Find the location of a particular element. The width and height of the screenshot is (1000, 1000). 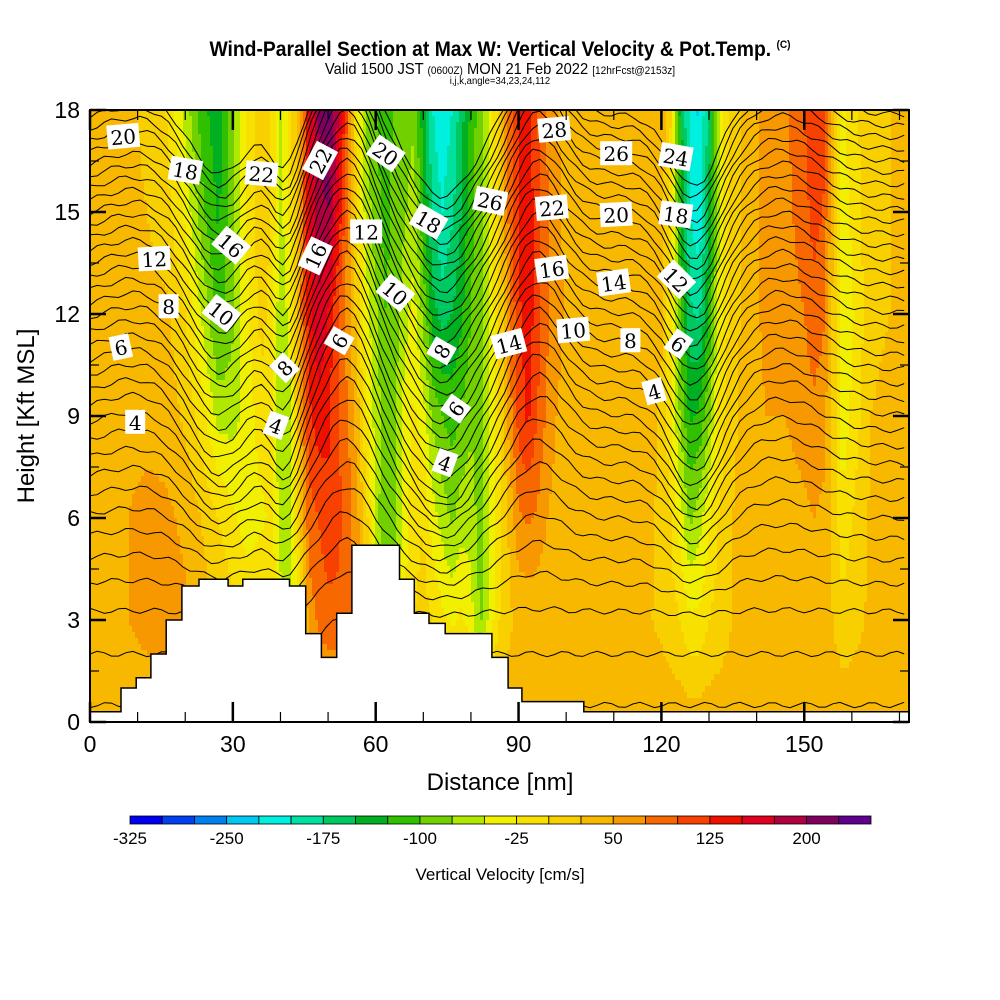

x-tick-label: 90 is located at coordinates (519, 744).